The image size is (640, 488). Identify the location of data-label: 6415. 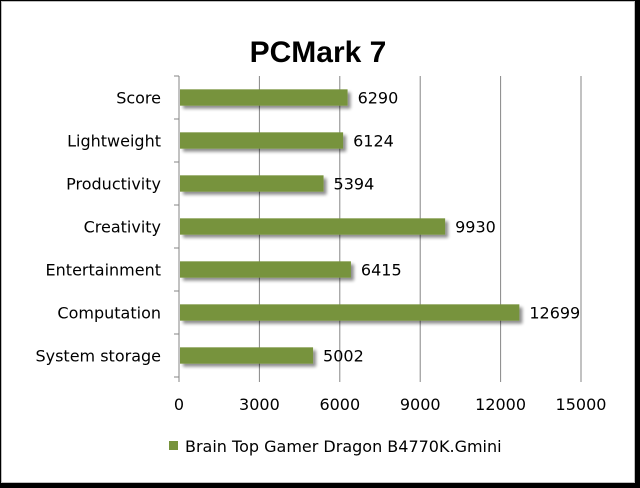
(381, 270).